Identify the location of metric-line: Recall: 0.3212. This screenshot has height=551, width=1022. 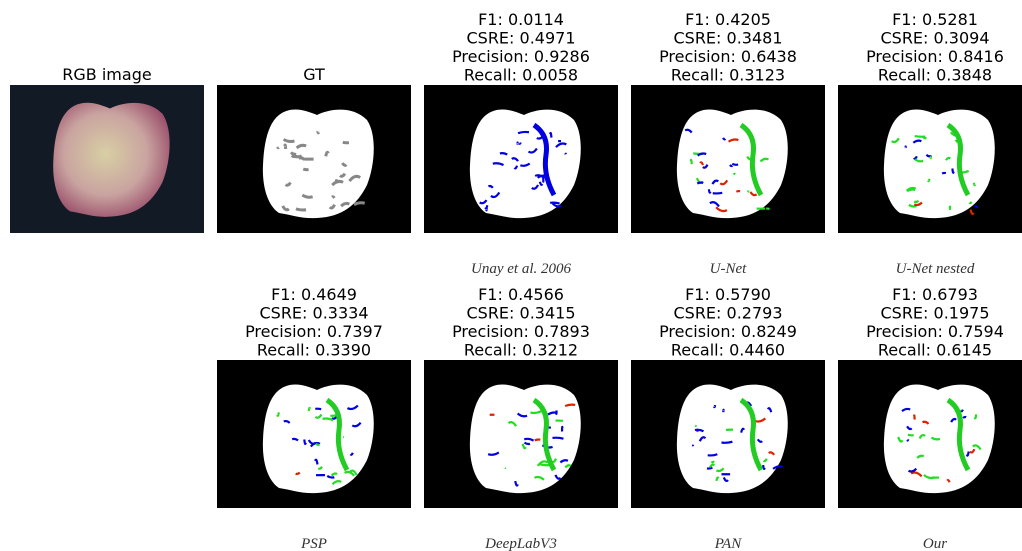
(521, 350).